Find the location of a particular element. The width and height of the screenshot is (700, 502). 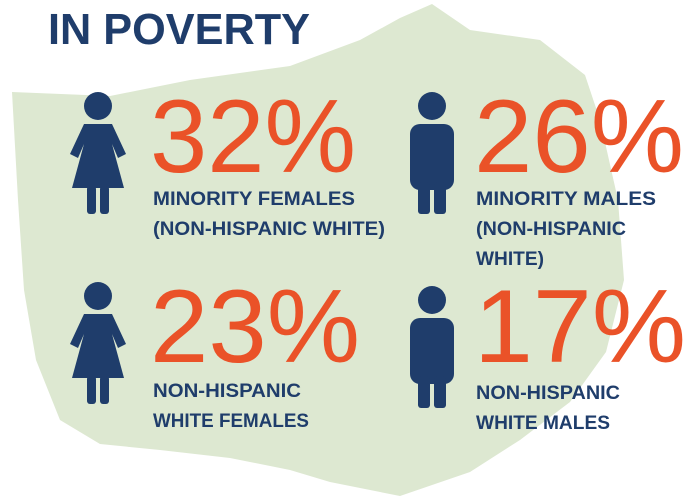

stat-value: 17% is located at coordinates (580, 327).